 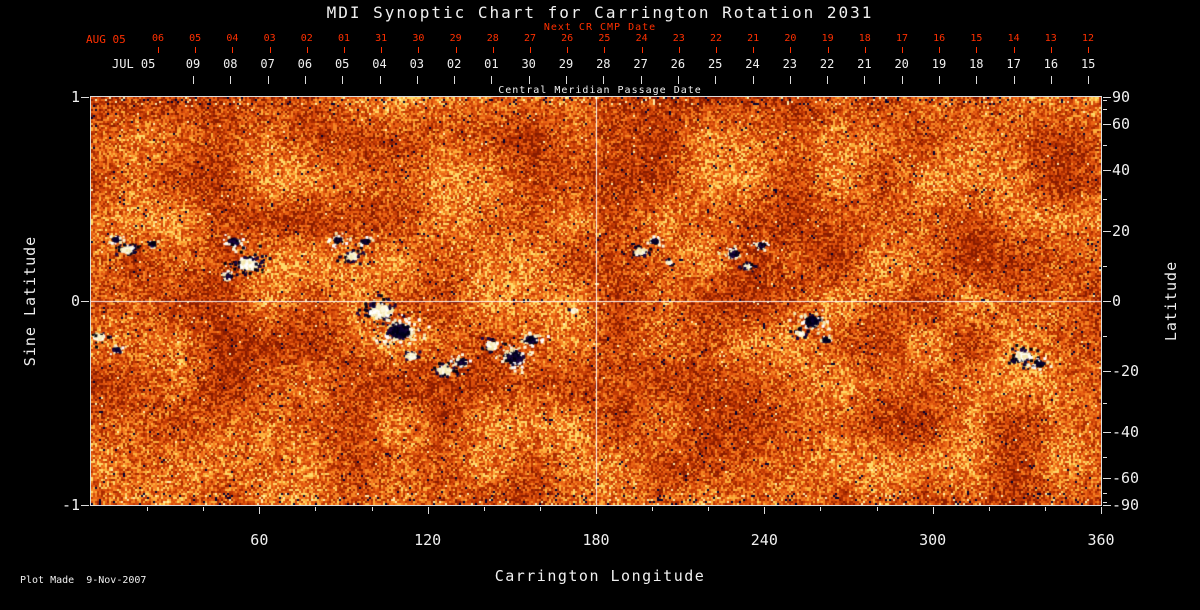 What do you see at coordinates (1126, 505) in the screenshot?
I see `latitude-tick-label: -90` at bounding box center [1126, 505].